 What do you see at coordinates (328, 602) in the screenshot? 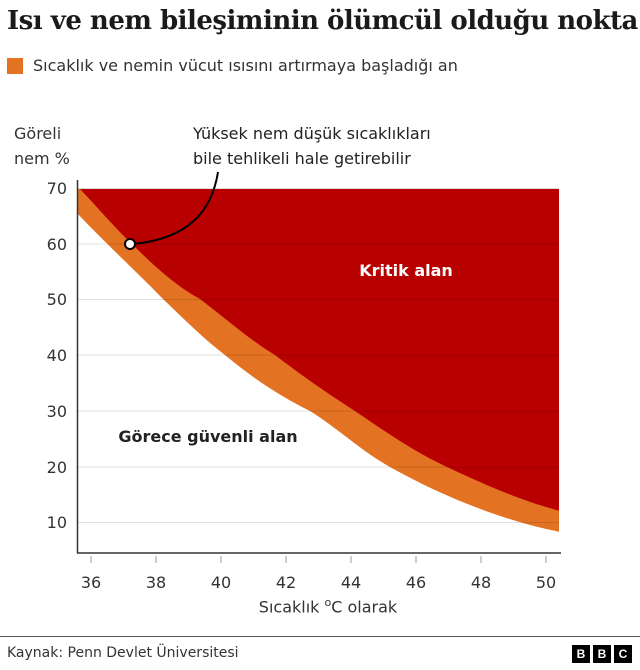
I see `degree-symbol: o` at bounding box center [328, 602].